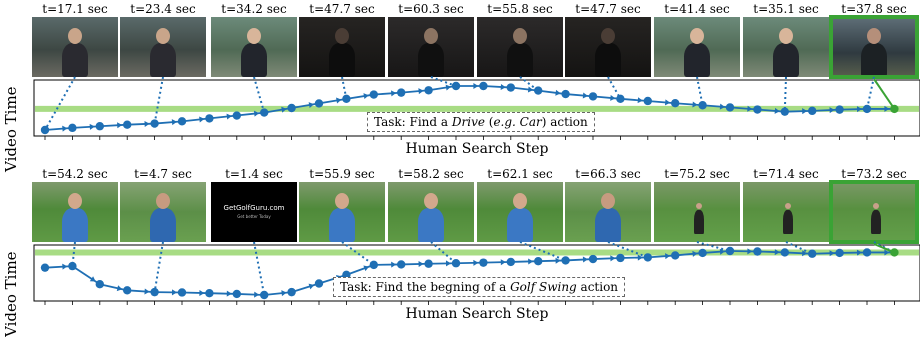 This screenshot has width=920, height=337. What do you see at coordinates (425, 287) in the screenshot?
I see `task-text-prefix: Task: Find the begning of a` at bounding box center [425, 287].